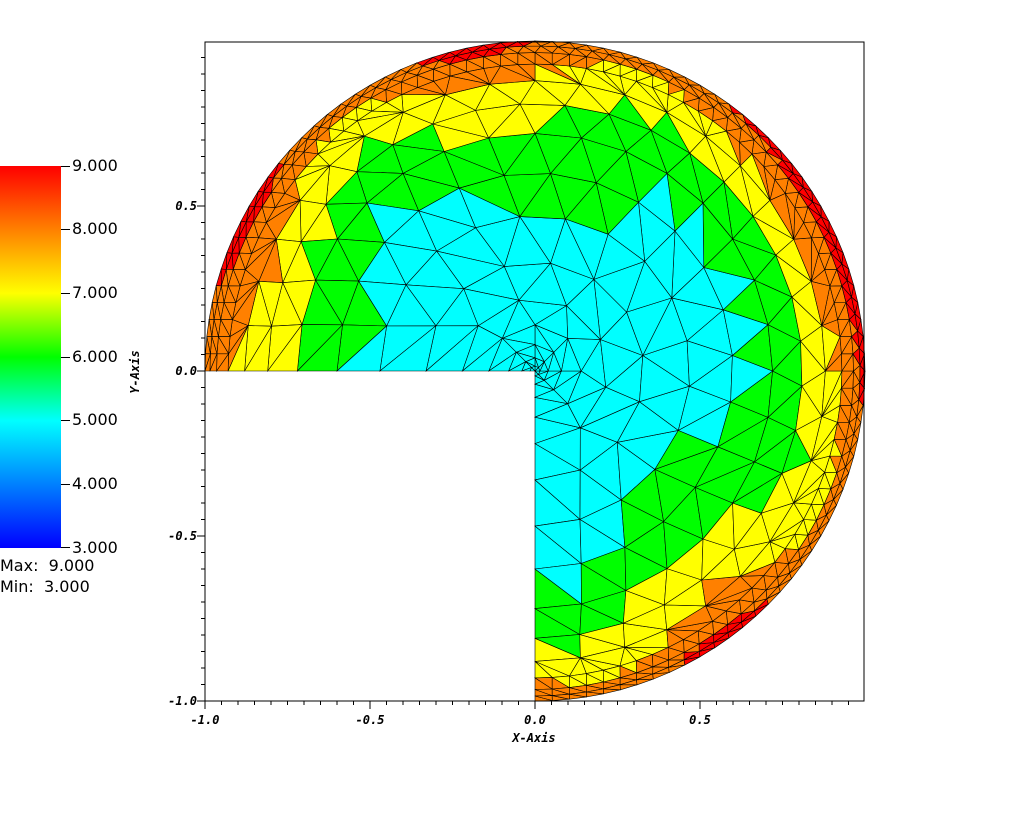 This screenshot has height=826, width=1024. What do you see at coordinates (370, 720) in the screenshot?
I see `x-tick-label: -0.5` at bounding box center [370, 720].